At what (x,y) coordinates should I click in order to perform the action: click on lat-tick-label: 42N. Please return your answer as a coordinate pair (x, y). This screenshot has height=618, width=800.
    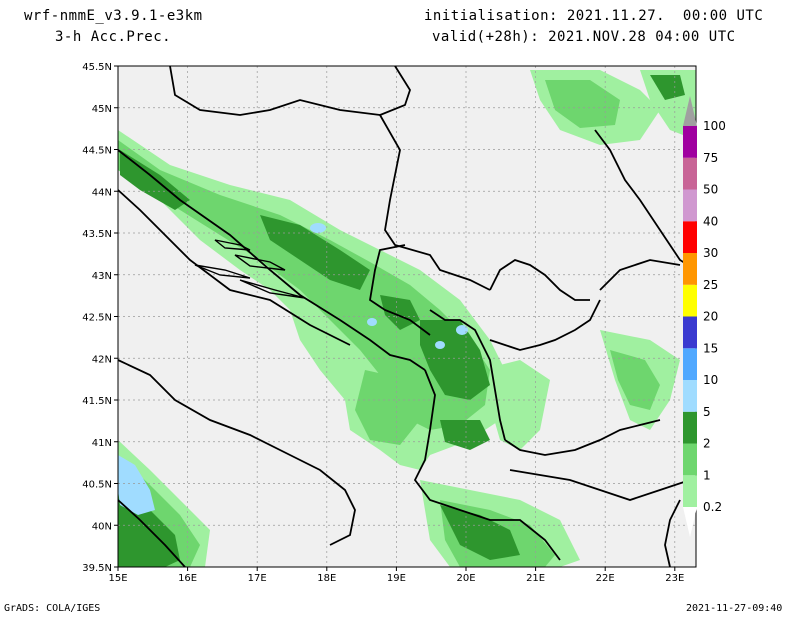
    Looking at the image, I should click on (102, 359).